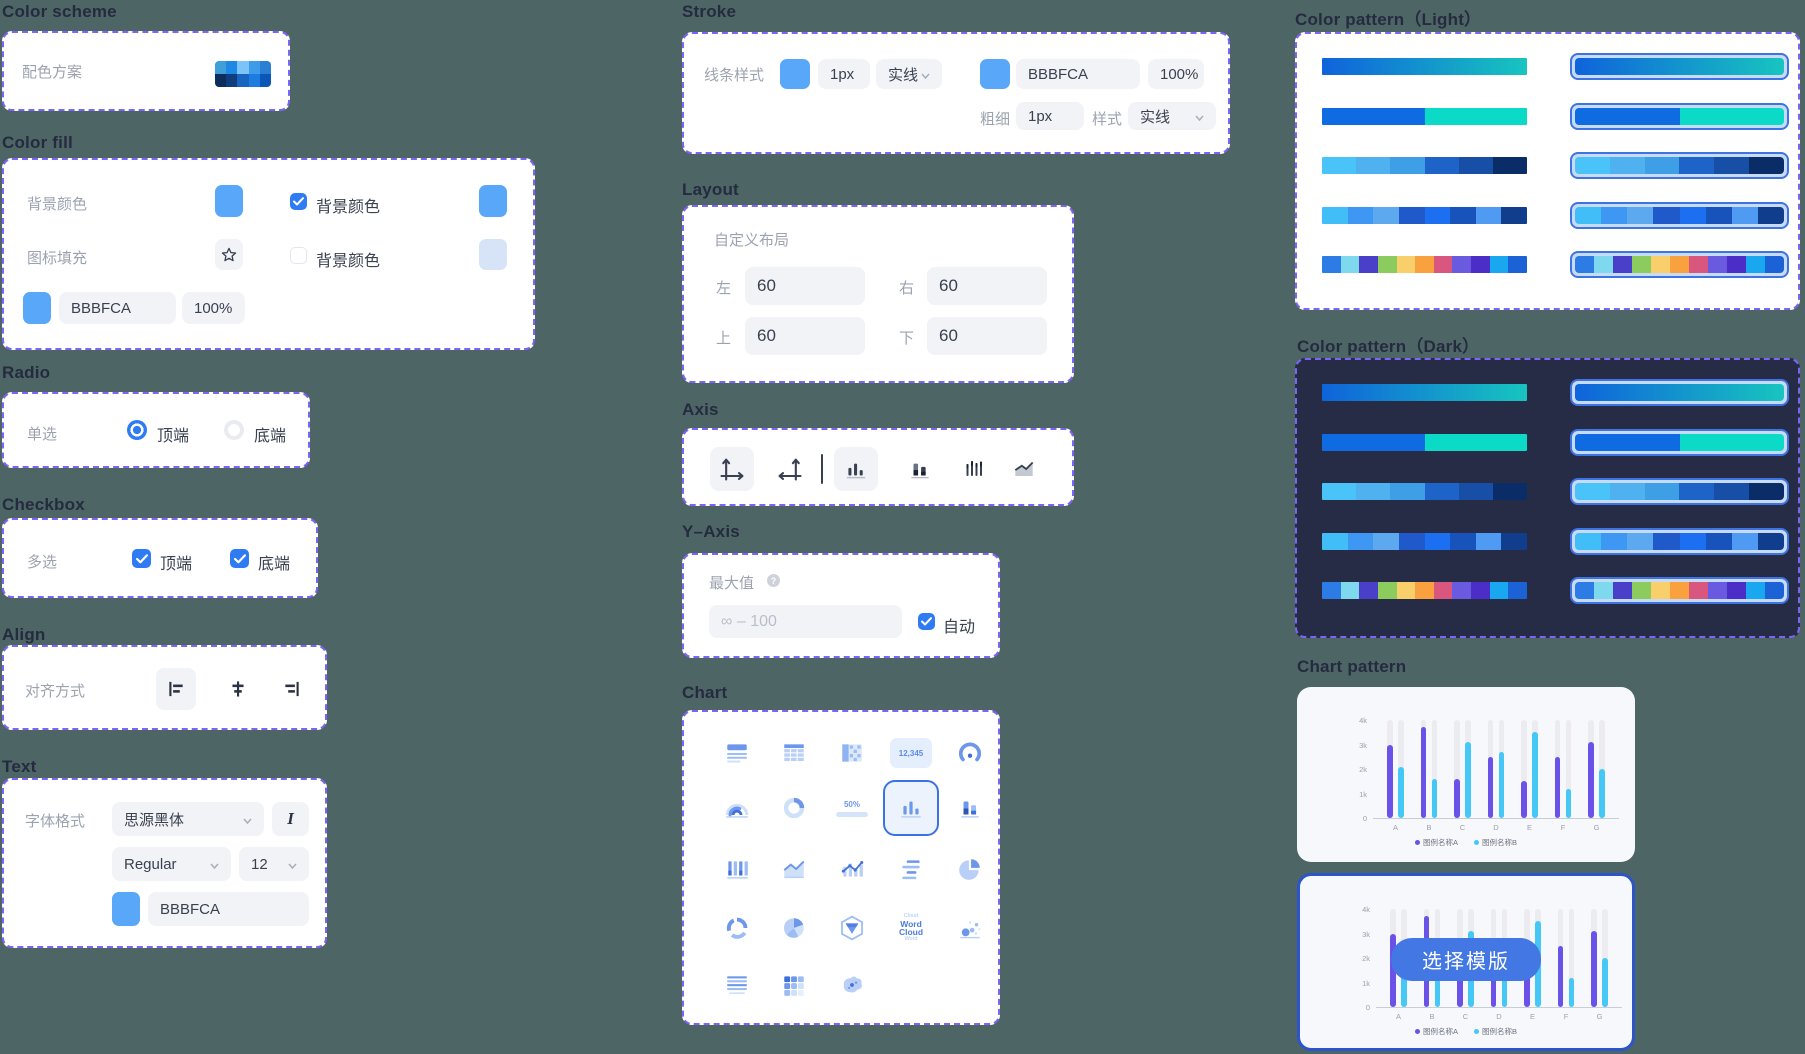 The height and width of the screenshot is (1054, 1805). I want to click on font-color-swatch, so click(126, 909).